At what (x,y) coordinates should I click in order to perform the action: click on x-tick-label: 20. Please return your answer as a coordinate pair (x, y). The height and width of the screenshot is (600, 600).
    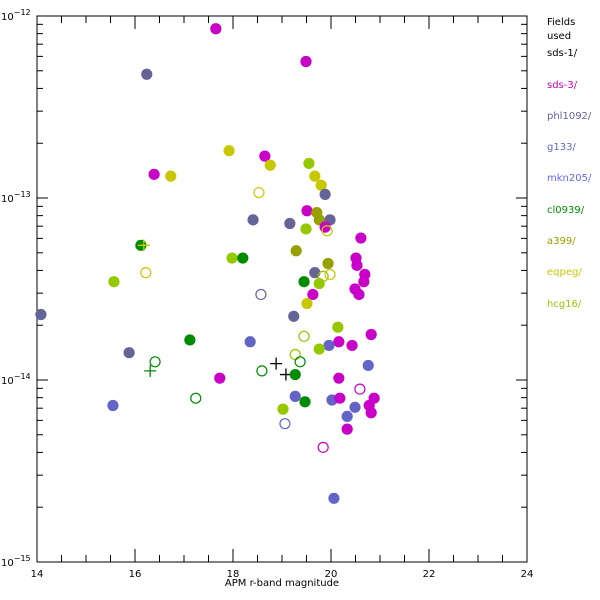
    Looking at the image, I should click on (331, 574).